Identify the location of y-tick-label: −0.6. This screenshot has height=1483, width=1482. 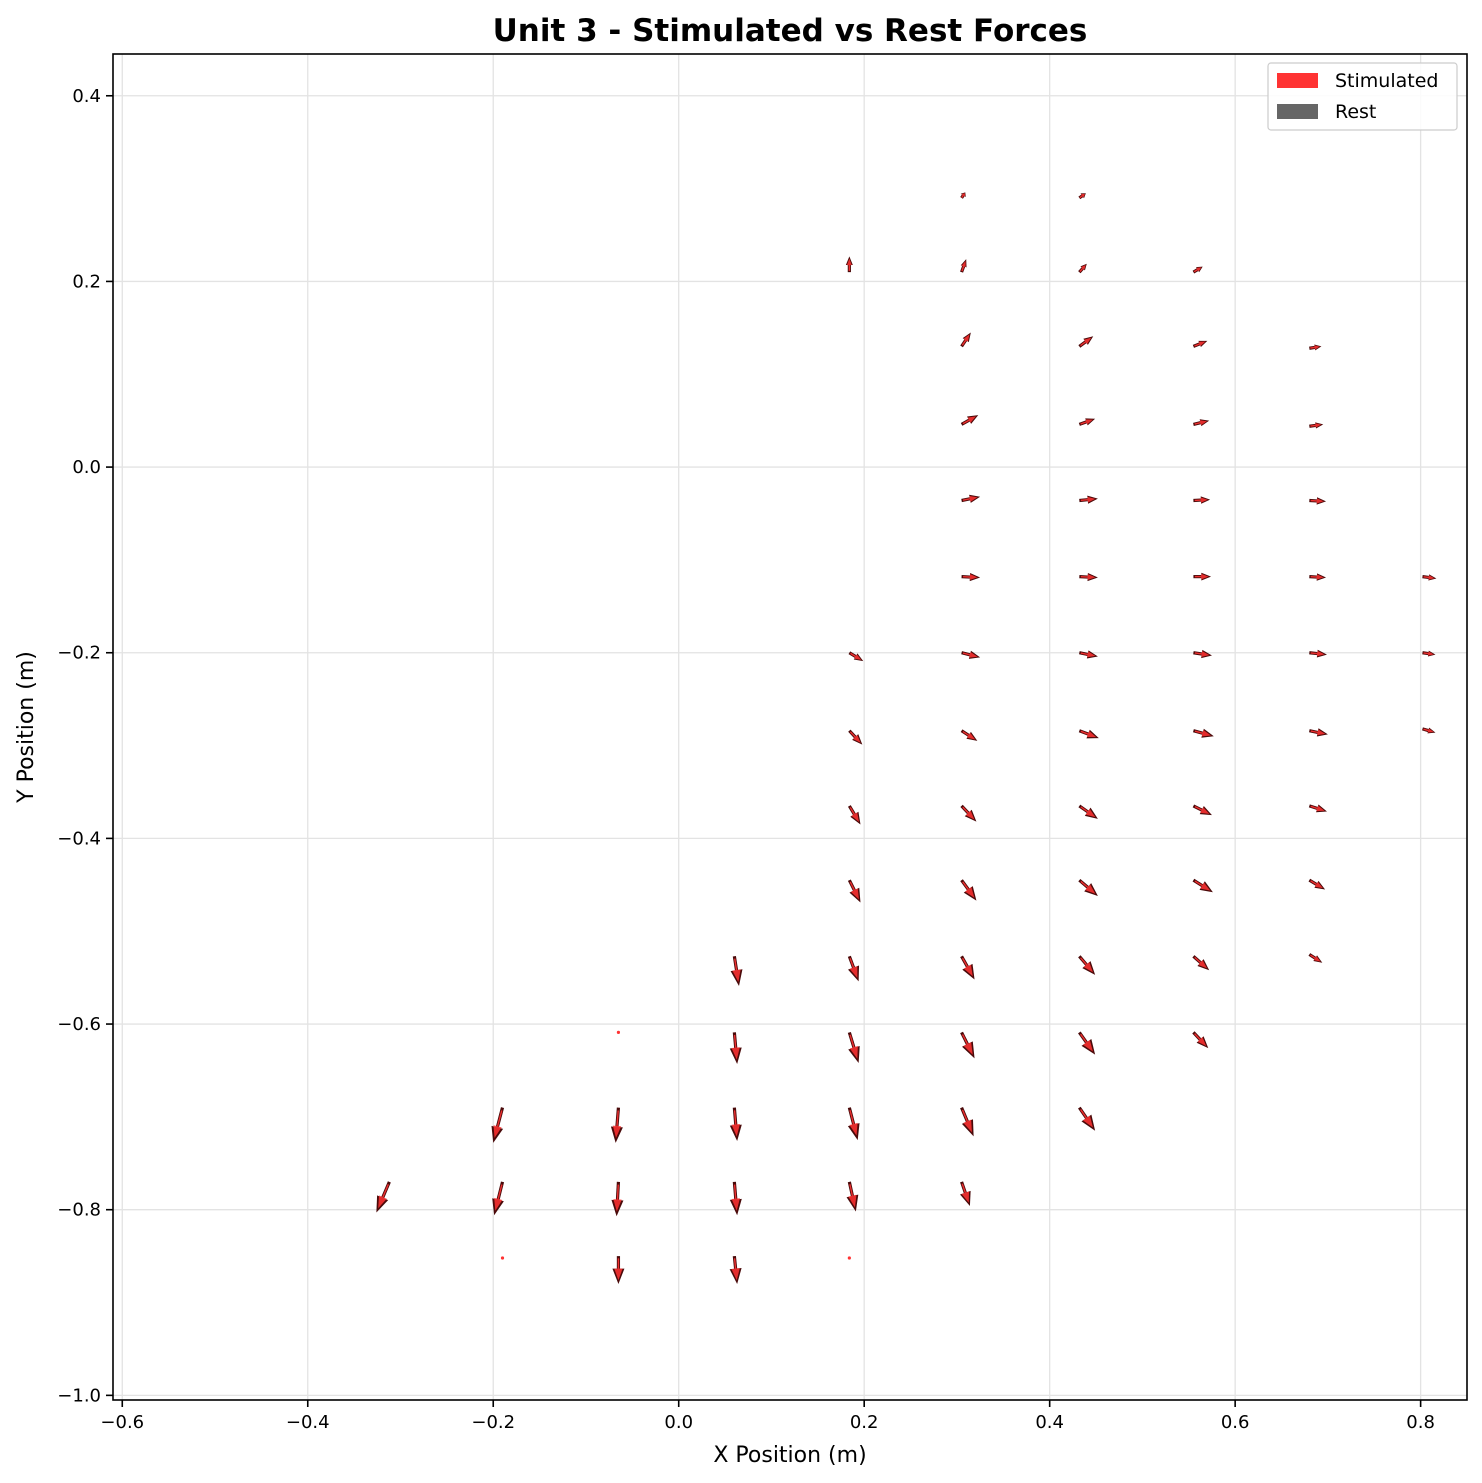
(79, 1024).